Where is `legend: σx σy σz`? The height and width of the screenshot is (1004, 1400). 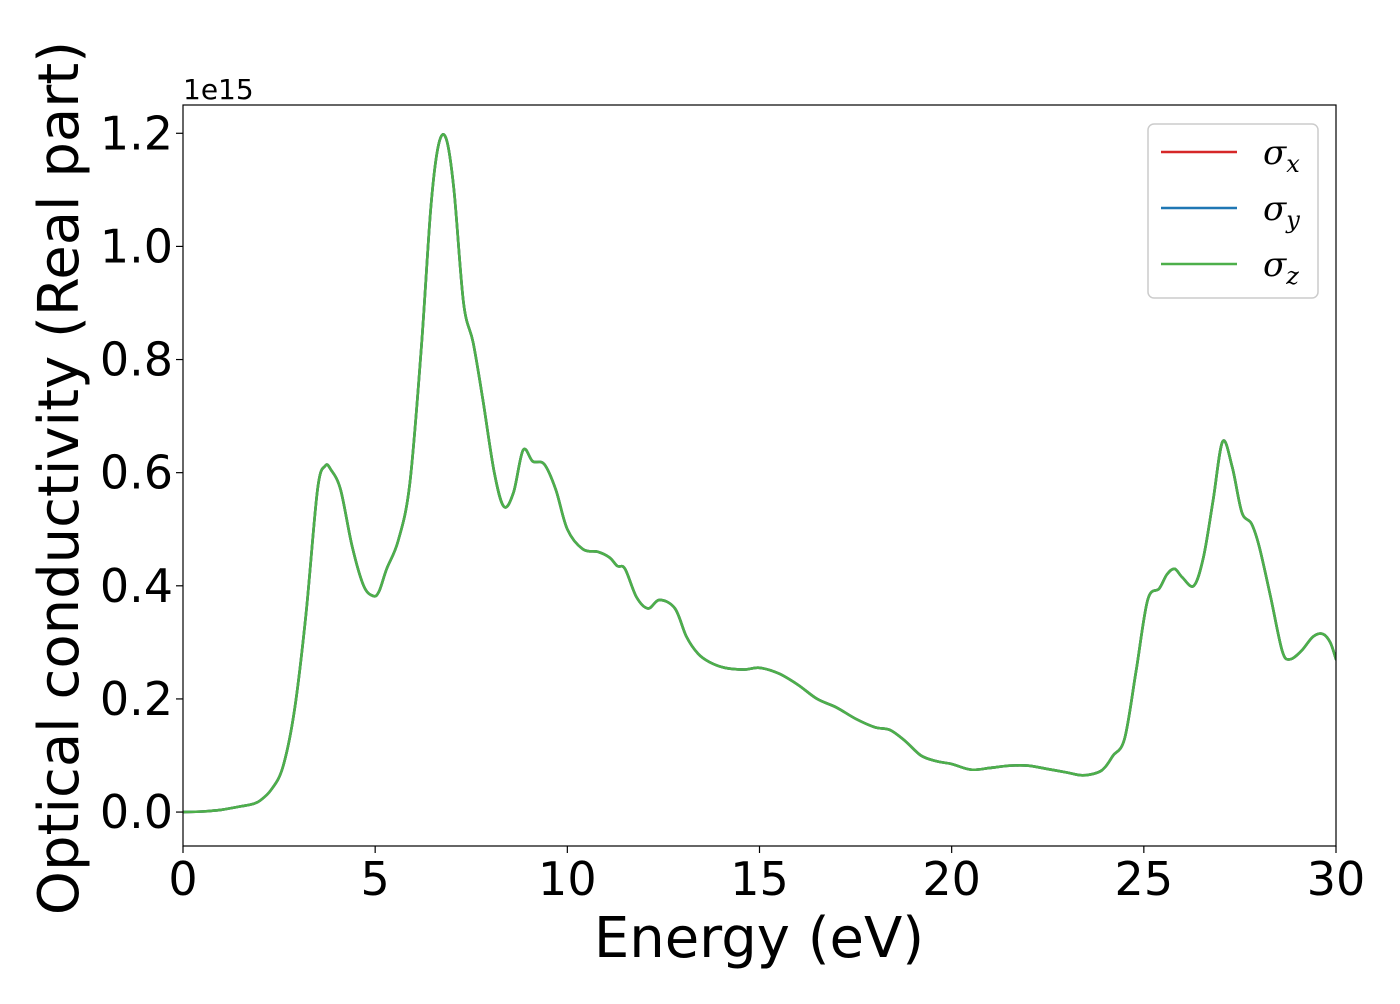
legend: σx σy σz is located at coordinates (1233, 211).